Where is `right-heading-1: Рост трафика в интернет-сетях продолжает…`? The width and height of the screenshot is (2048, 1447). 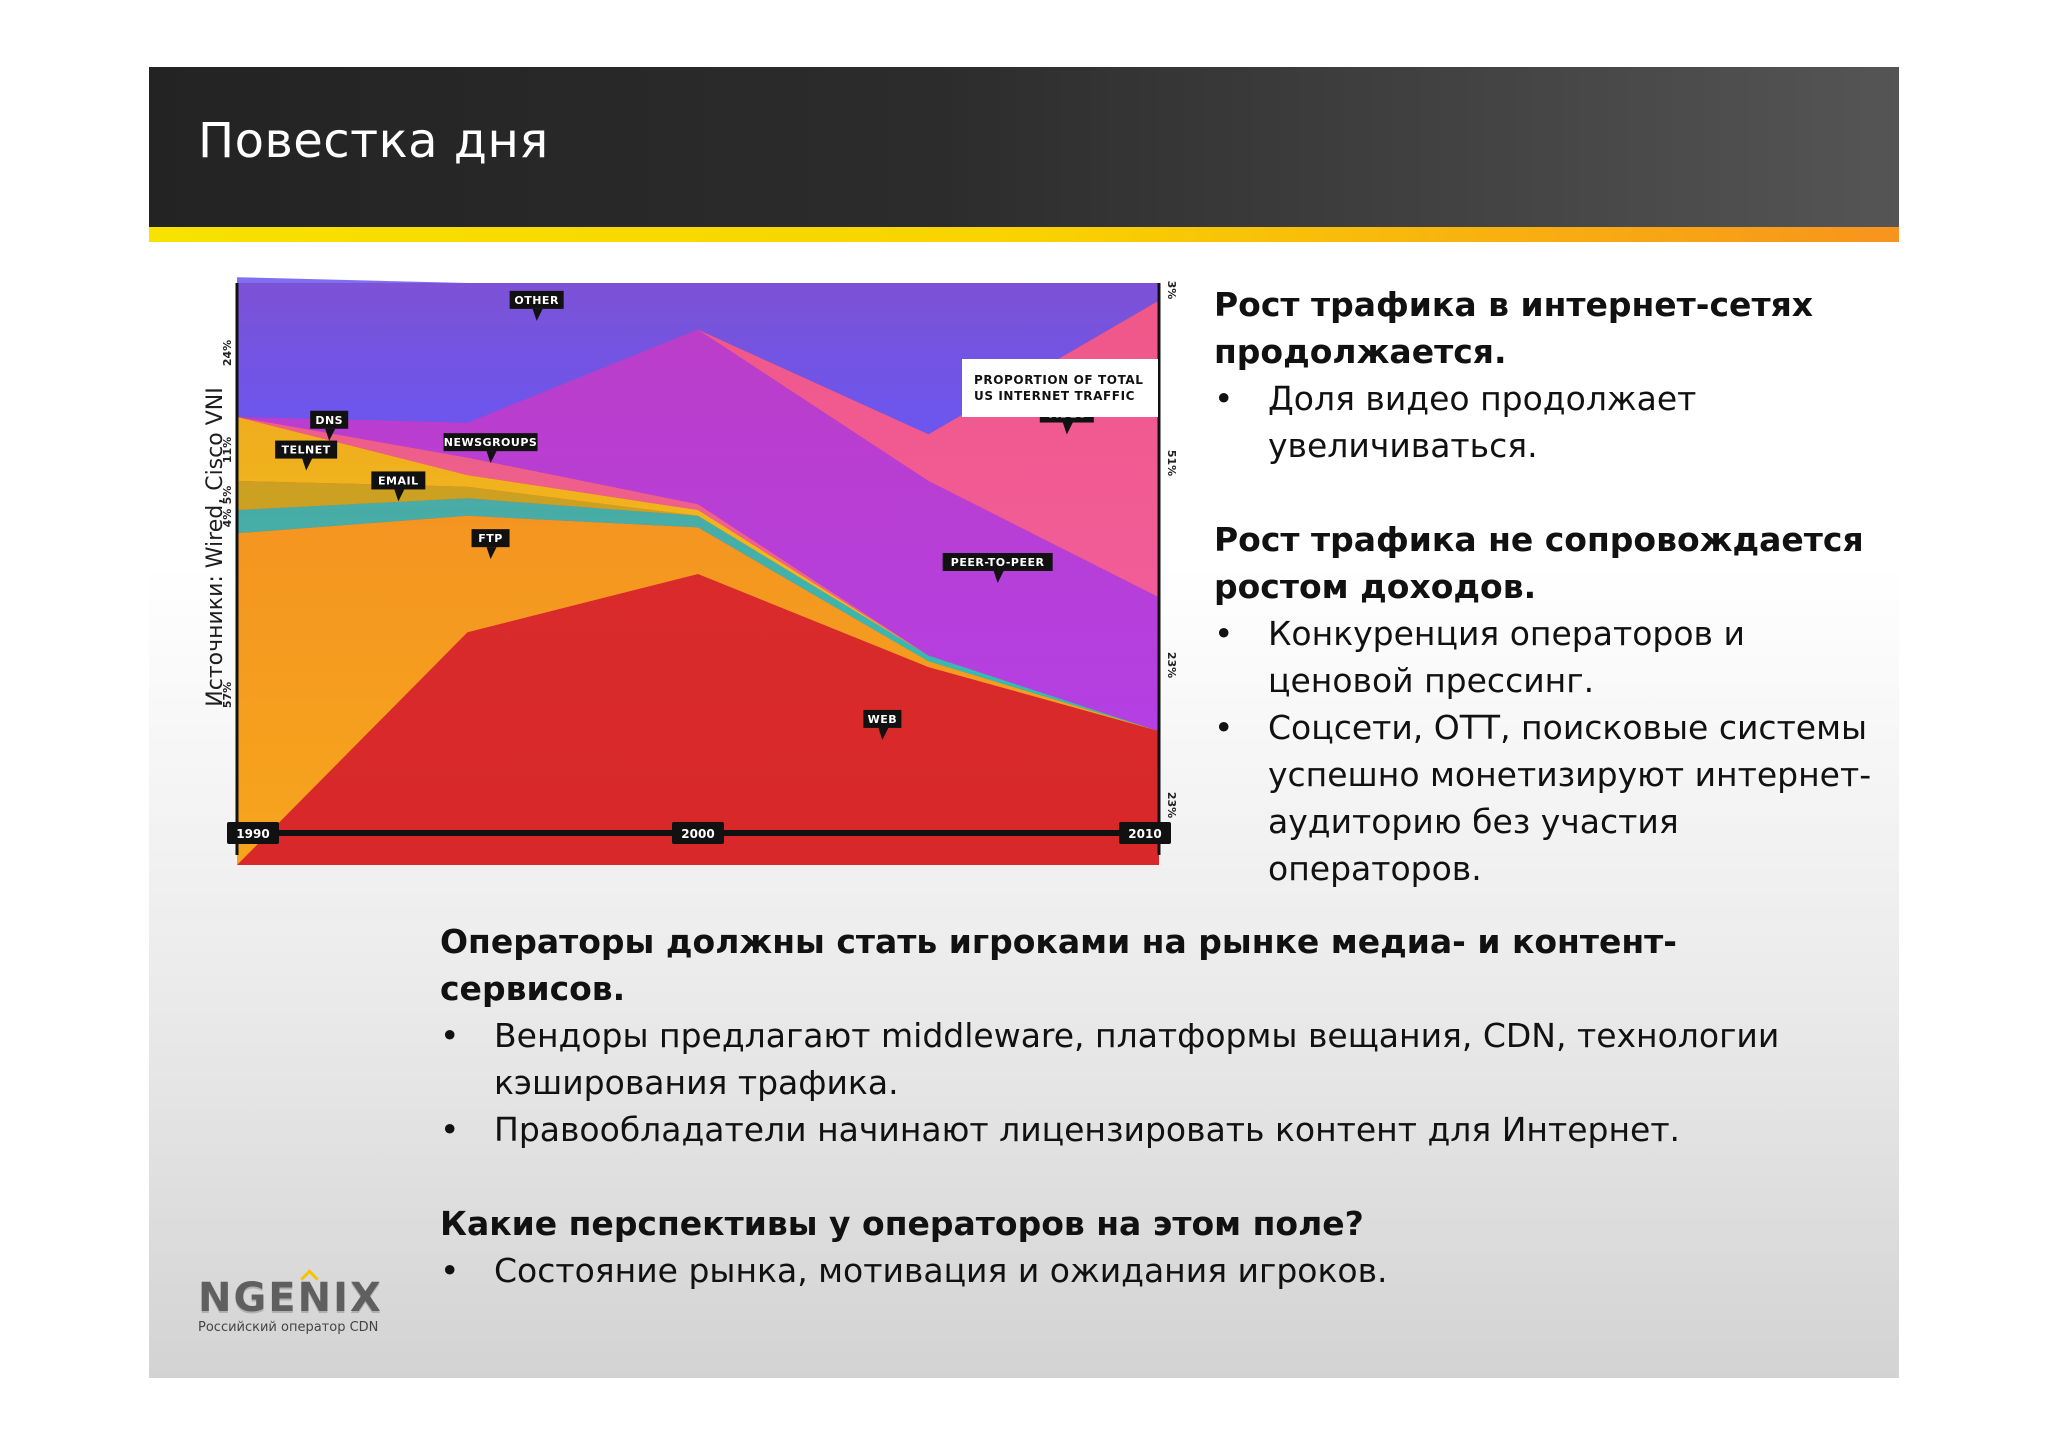
right-heading-1: Рост трафика в интернет-сетях продолжает… is located at coordinates (1514, 328).